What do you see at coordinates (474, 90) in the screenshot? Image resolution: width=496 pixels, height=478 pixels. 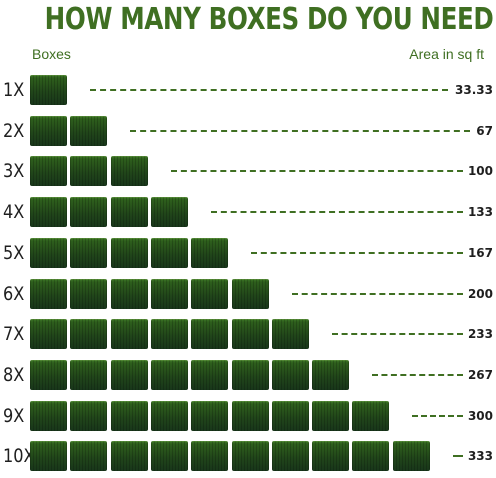 I see `area-value: 33.33` at bounding box center [474, 90].